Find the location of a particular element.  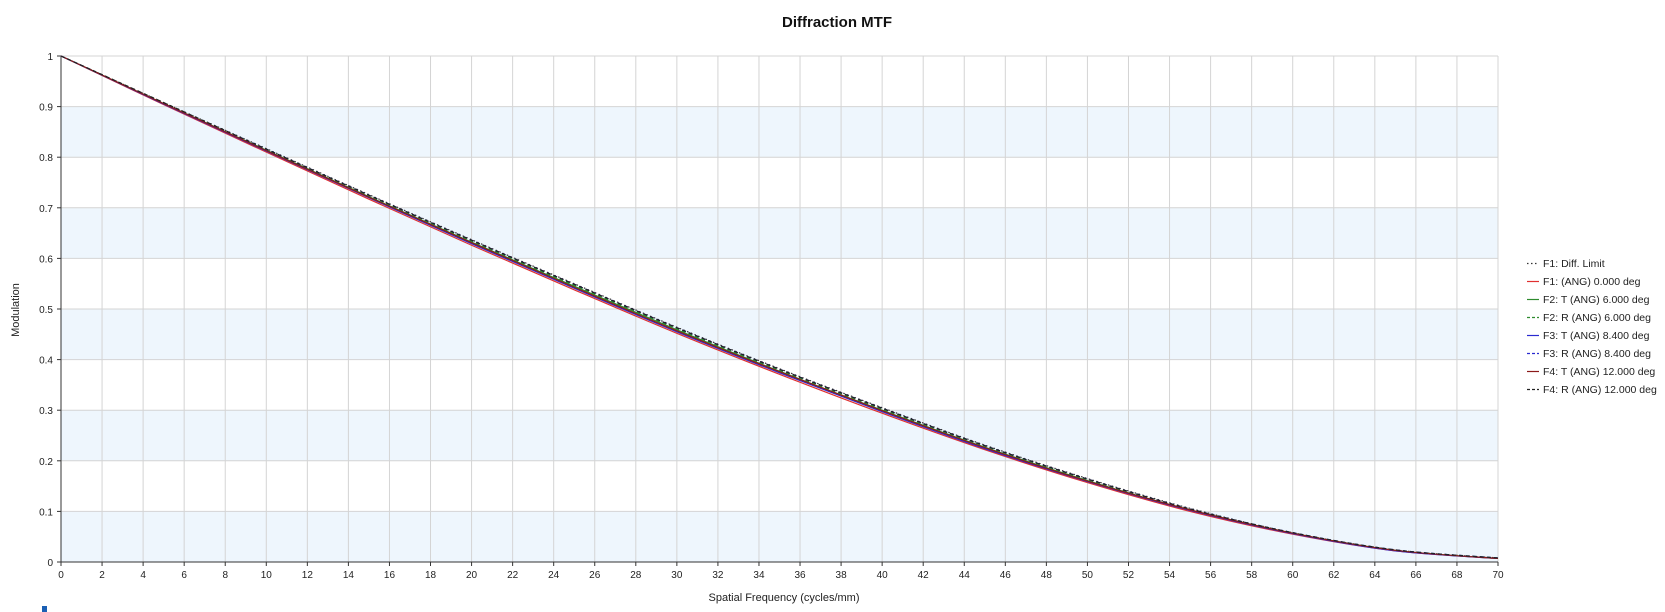

x-tick-label: 40 is located at coordinates (883, 575).